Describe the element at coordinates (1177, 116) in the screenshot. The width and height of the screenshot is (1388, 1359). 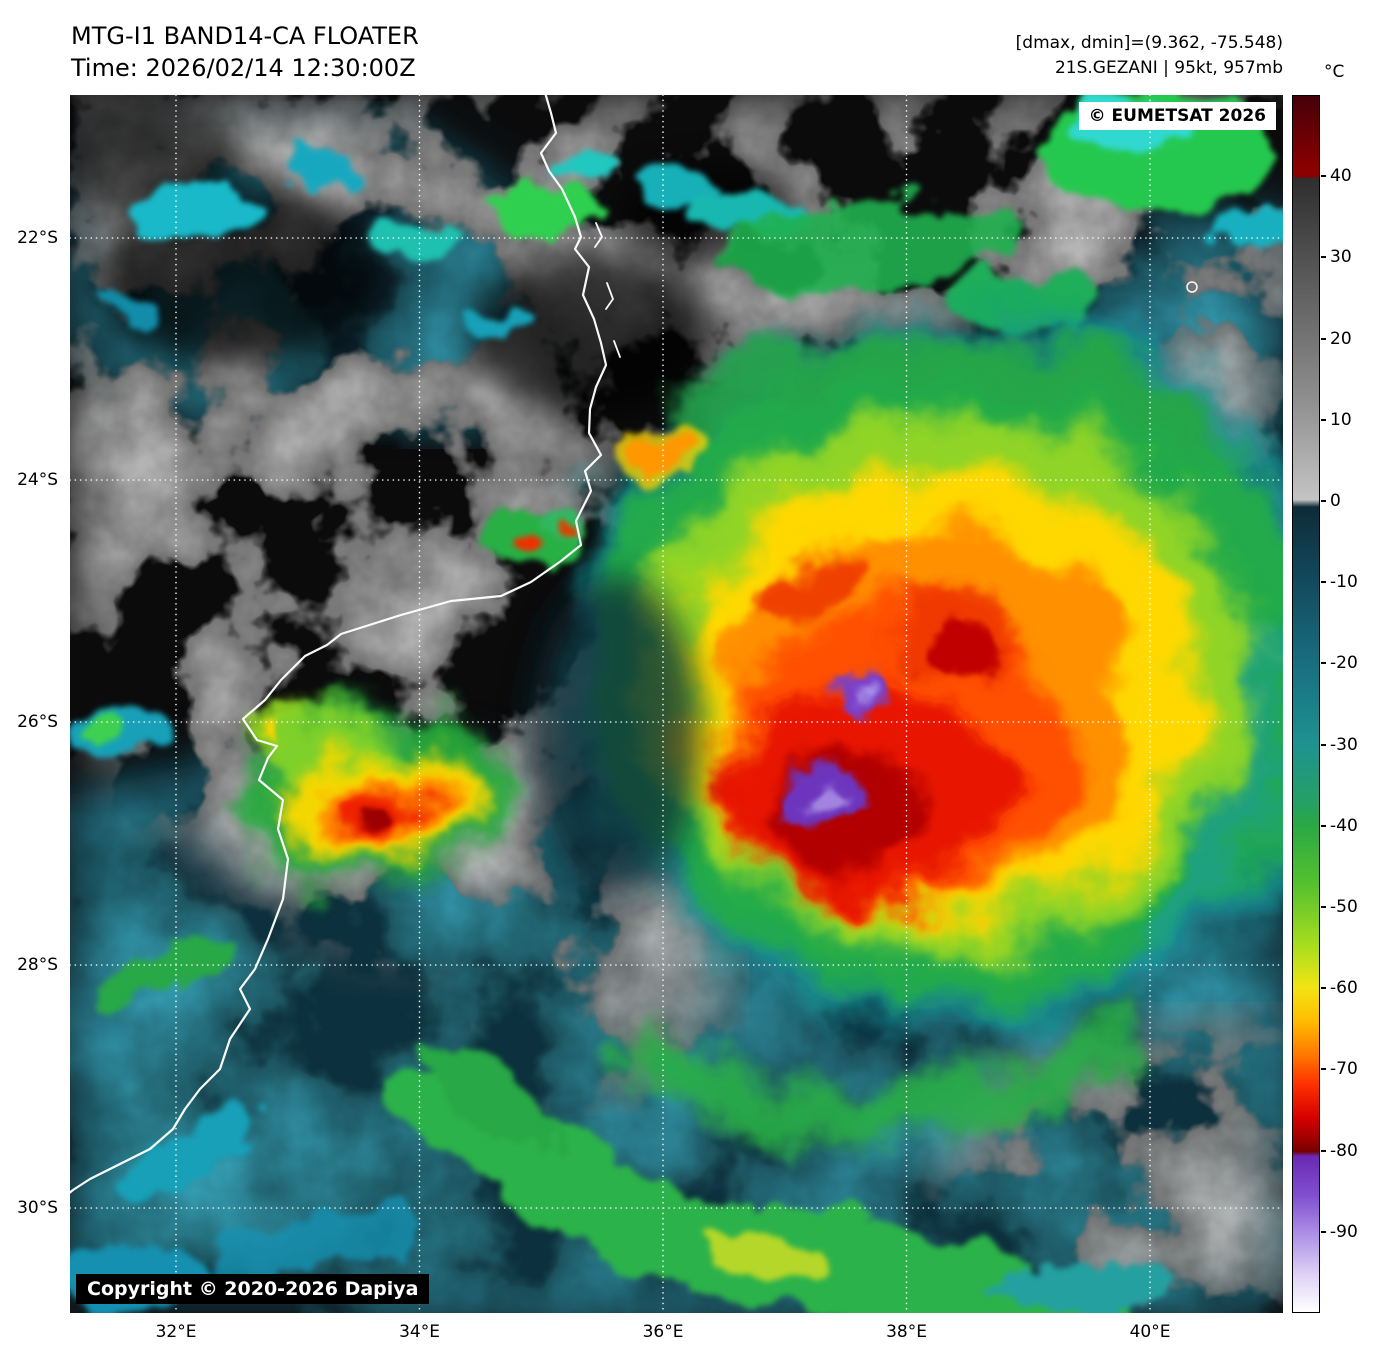
I see `provider-badge: © EUMETSAT 2026` at that location.